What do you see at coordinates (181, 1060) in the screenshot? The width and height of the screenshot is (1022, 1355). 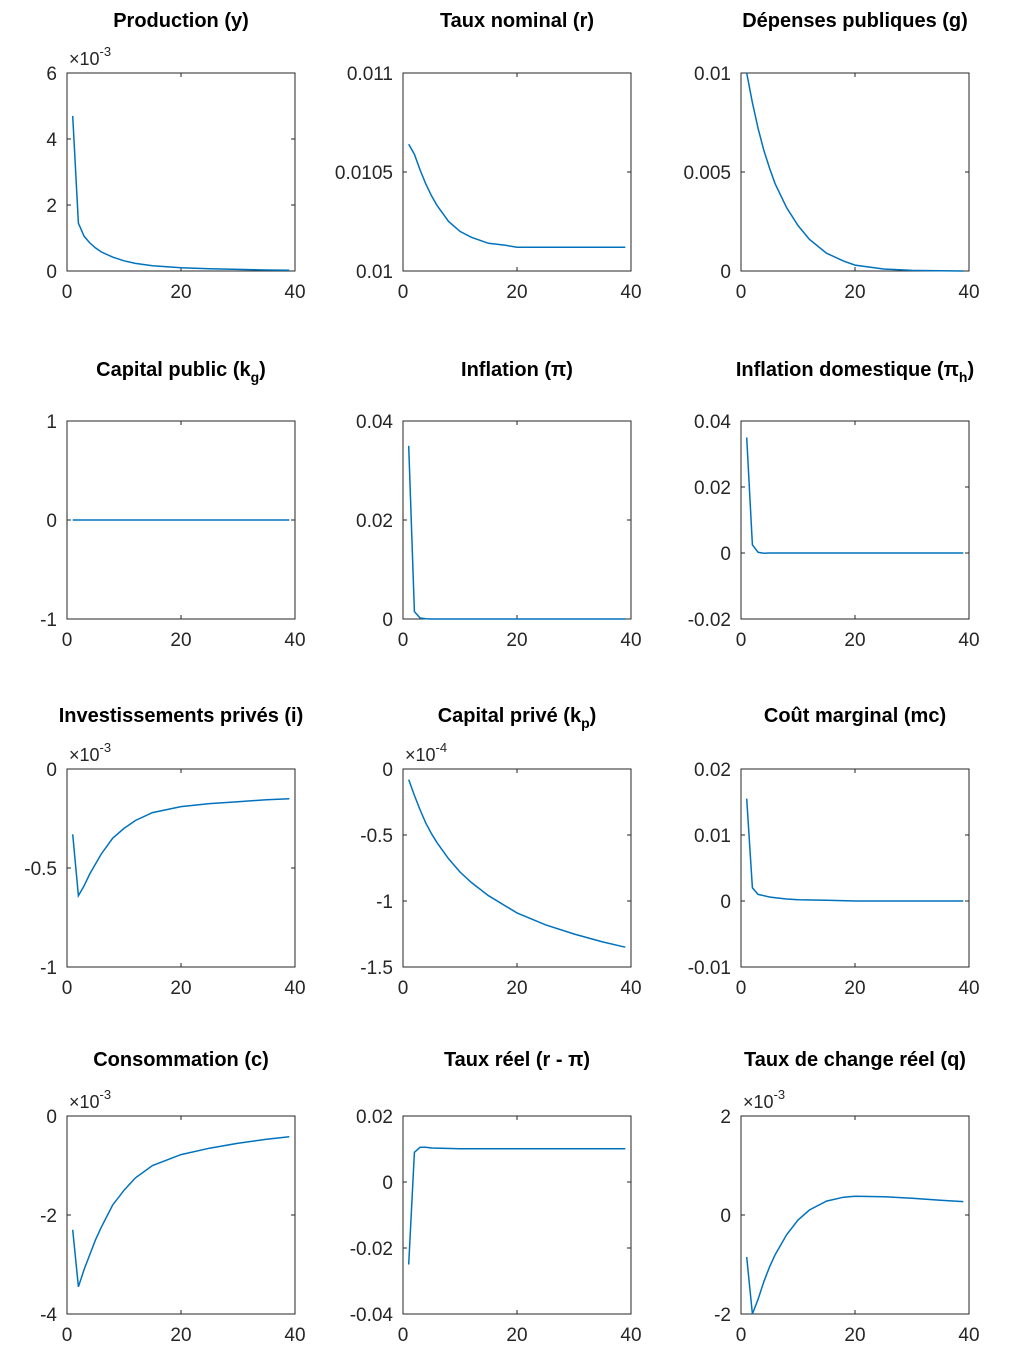 I see `subplot-title: Consommation (c)` at bounding box center [181, 1060].